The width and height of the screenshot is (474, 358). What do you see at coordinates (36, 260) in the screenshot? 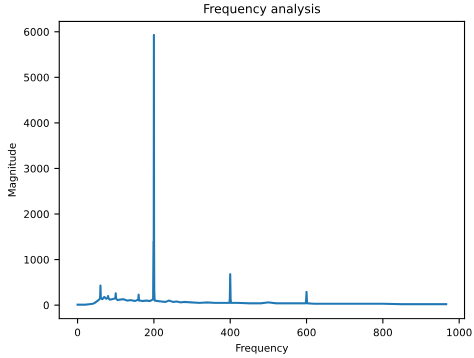
I see `y-tick-label: 1000` at bounding box center [36, 260].